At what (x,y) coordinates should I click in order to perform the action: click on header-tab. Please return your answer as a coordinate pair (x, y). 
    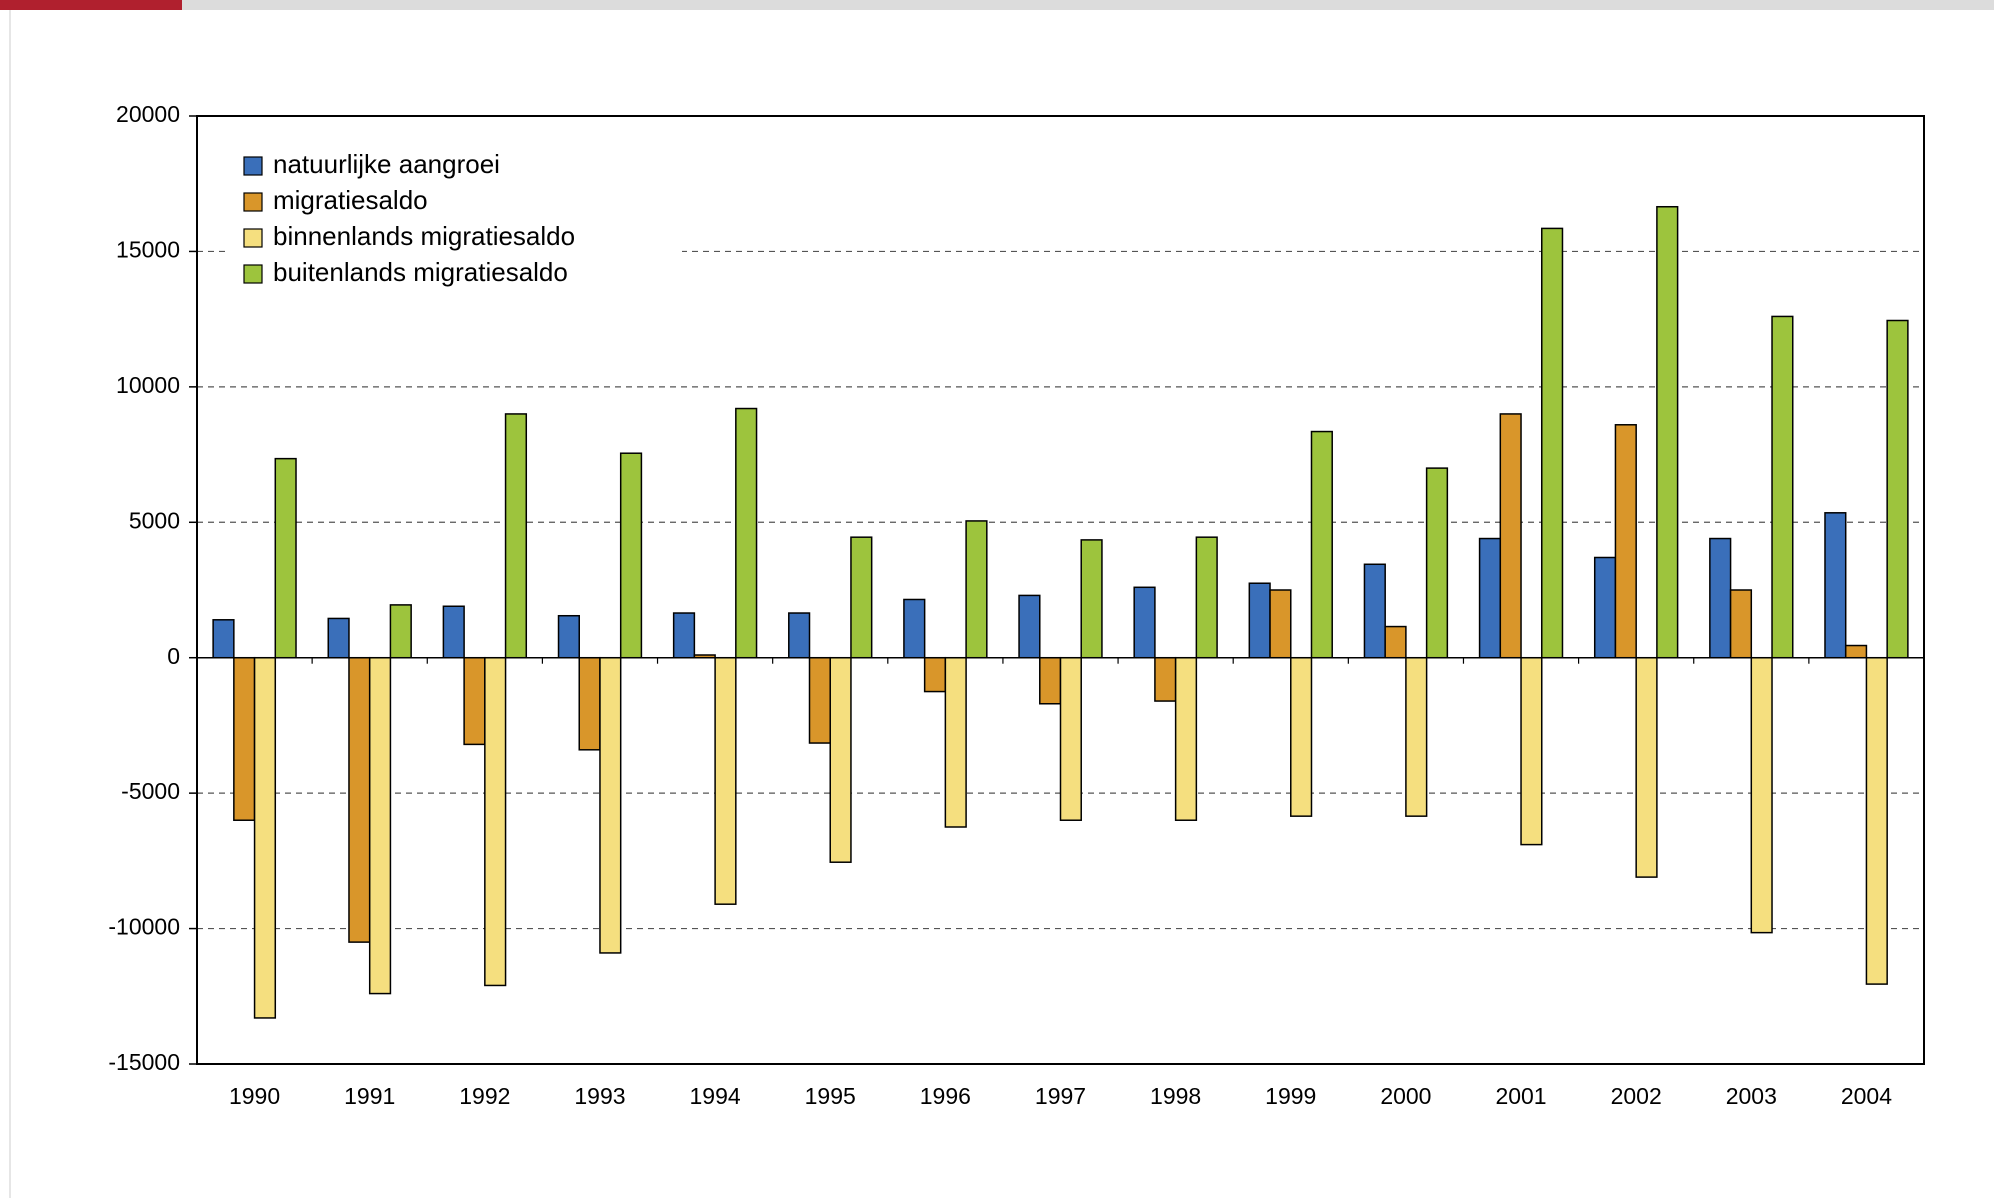
    Looking at the image, I should click on (91, 5).